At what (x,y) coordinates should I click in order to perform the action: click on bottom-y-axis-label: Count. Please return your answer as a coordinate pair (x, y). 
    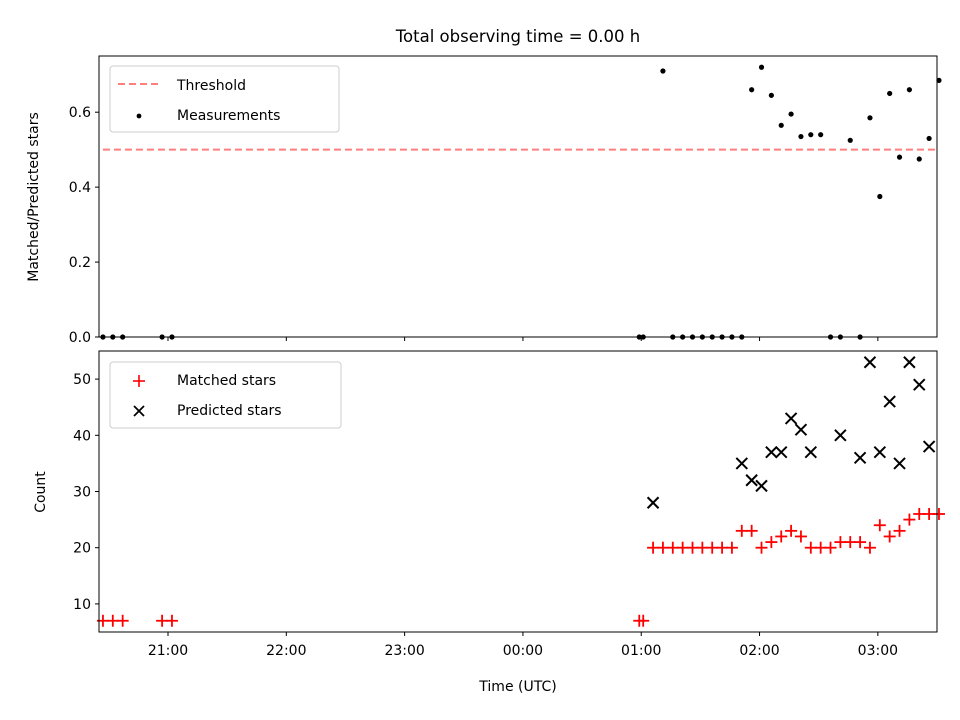
    Looking at the image, I should click on (41, 492).